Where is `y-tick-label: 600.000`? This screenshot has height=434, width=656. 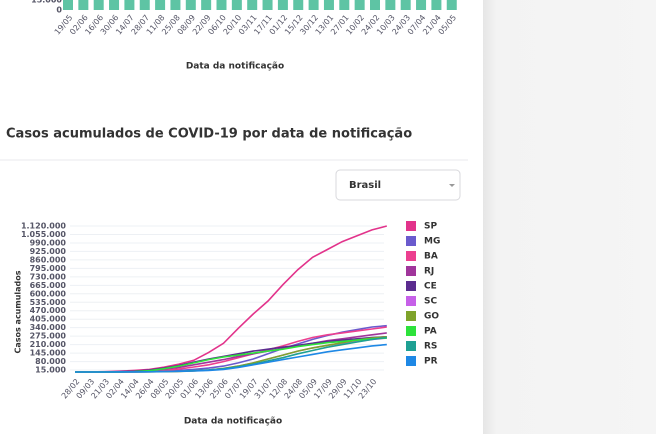
y-tick-label: 600.000 is located at coordinates (48, 293).